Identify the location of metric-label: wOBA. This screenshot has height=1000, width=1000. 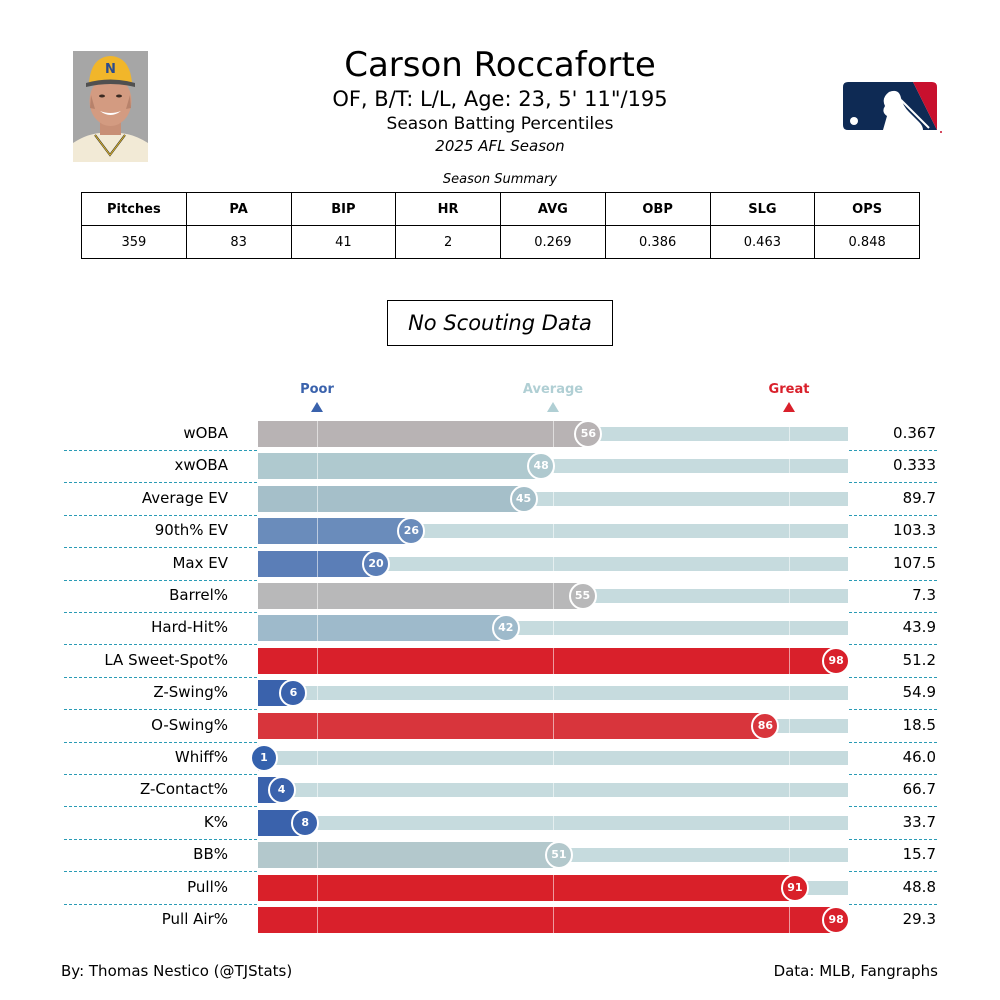
(205, 433).